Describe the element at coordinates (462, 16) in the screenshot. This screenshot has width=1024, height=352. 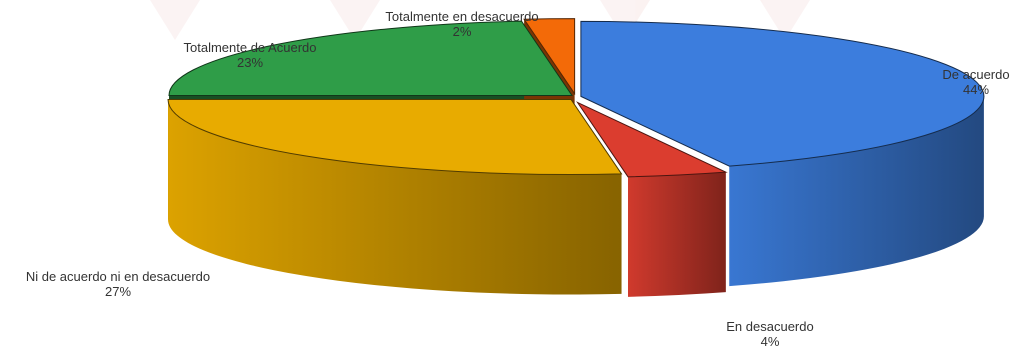
I see `slice-category-label: Totalmente en desacuerdo` at that location.